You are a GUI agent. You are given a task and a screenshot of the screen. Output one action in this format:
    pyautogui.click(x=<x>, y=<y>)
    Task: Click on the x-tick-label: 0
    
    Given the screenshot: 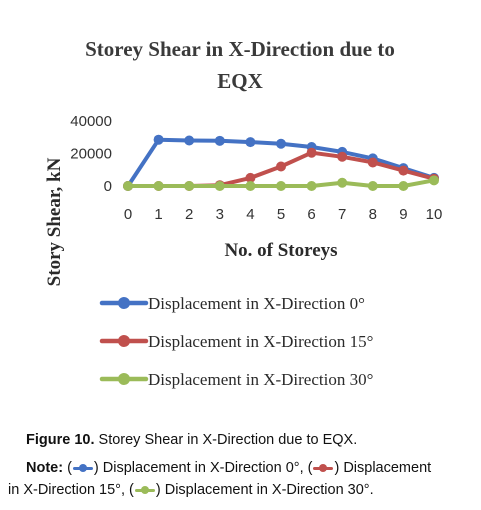 What is the action you would take?
    pyautogui.click(x=128, y=214)
    